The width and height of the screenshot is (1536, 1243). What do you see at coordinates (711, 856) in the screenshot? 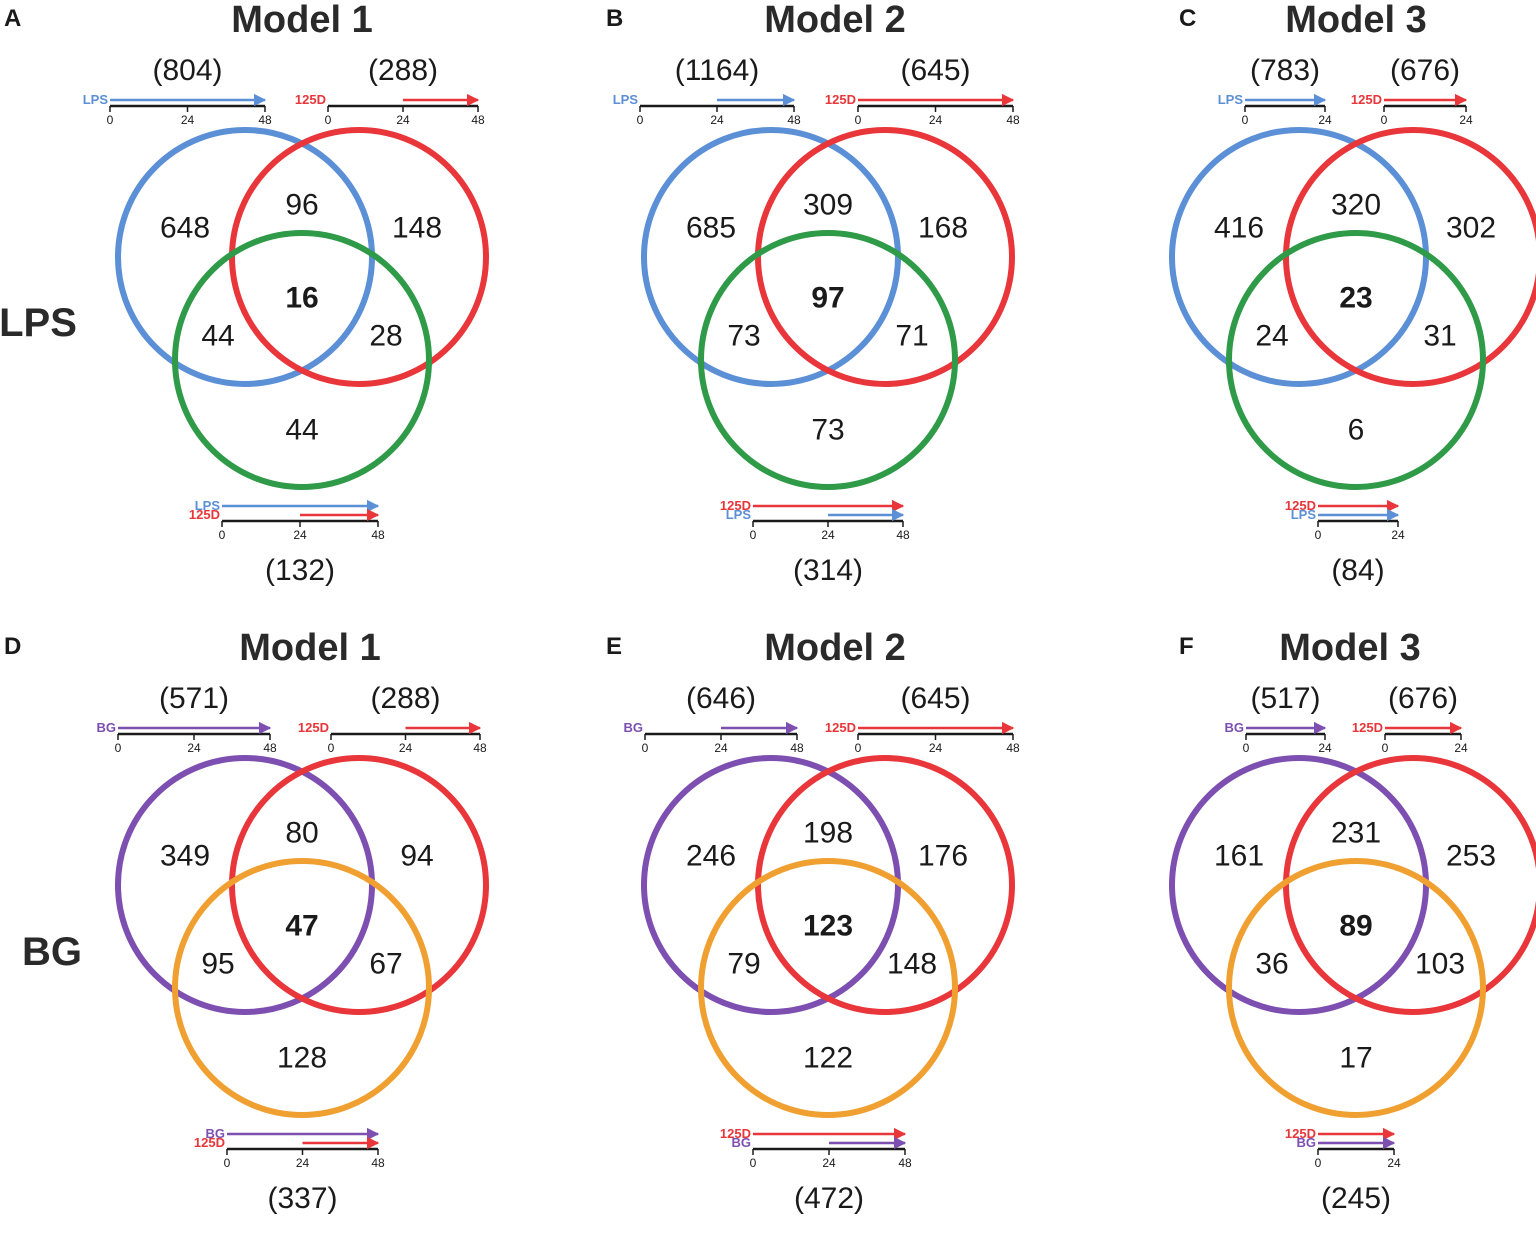
I see `region-only-a: 246` at bounding box center [711, 856].